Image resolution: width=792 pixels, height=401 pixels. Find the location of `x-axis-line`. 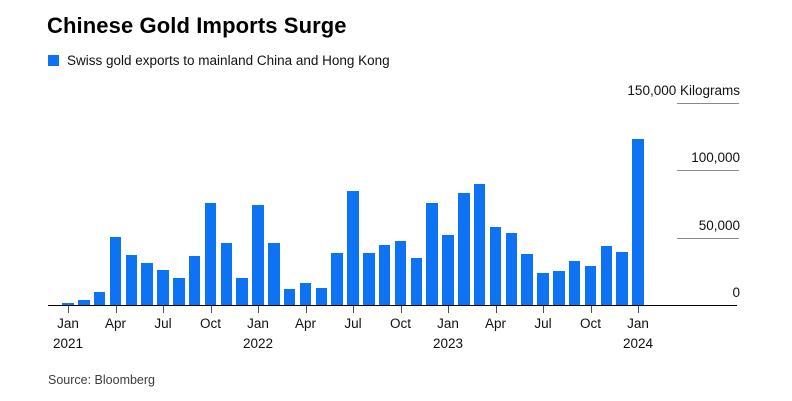

x-axis-line is located at coordinates (392, 306).